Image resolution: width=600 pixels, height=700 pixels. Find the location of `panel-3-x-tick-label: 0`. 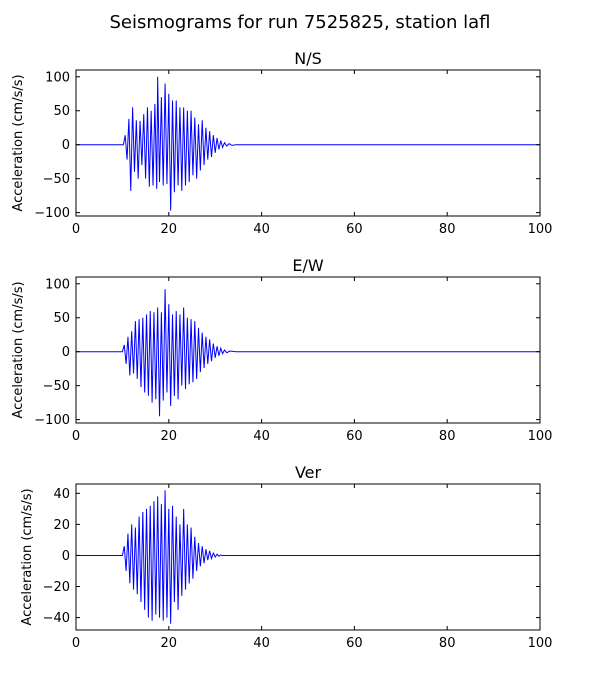

panel-3-x-tick-label: 0 is located at coordinates (76, 643).